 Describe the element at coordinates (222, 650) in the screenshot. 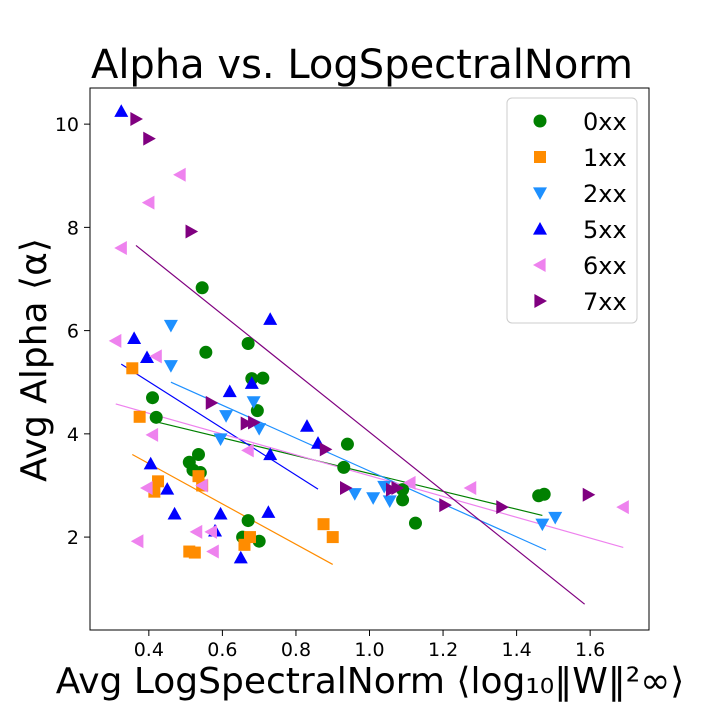

I see `x-tick-label: 0.6` at that location.